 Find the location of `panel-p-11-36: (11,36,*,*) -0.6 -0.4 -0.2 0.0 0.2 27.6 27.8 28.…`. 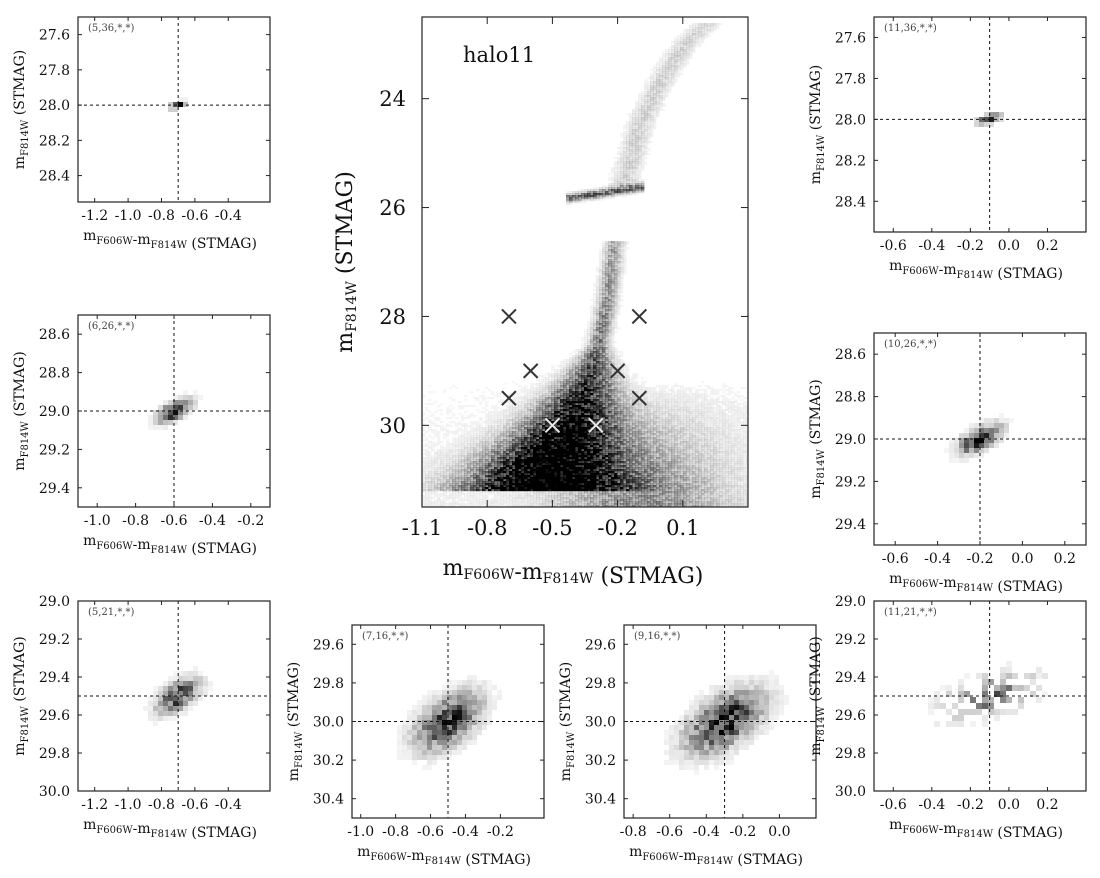

panel-p-11-36: (11,36,*,*) -0.6 -0.4 -0.2 0.0 0.2 27.6 27.8 28.… is located at coordinates (947, 149).